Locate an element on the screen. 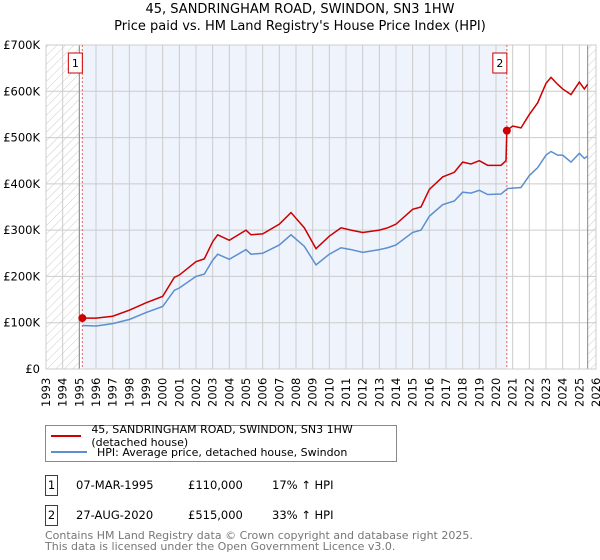 This screenshot has width=600, height=560. sale-annotation-label: 2 is located at coordinates (499, 63).